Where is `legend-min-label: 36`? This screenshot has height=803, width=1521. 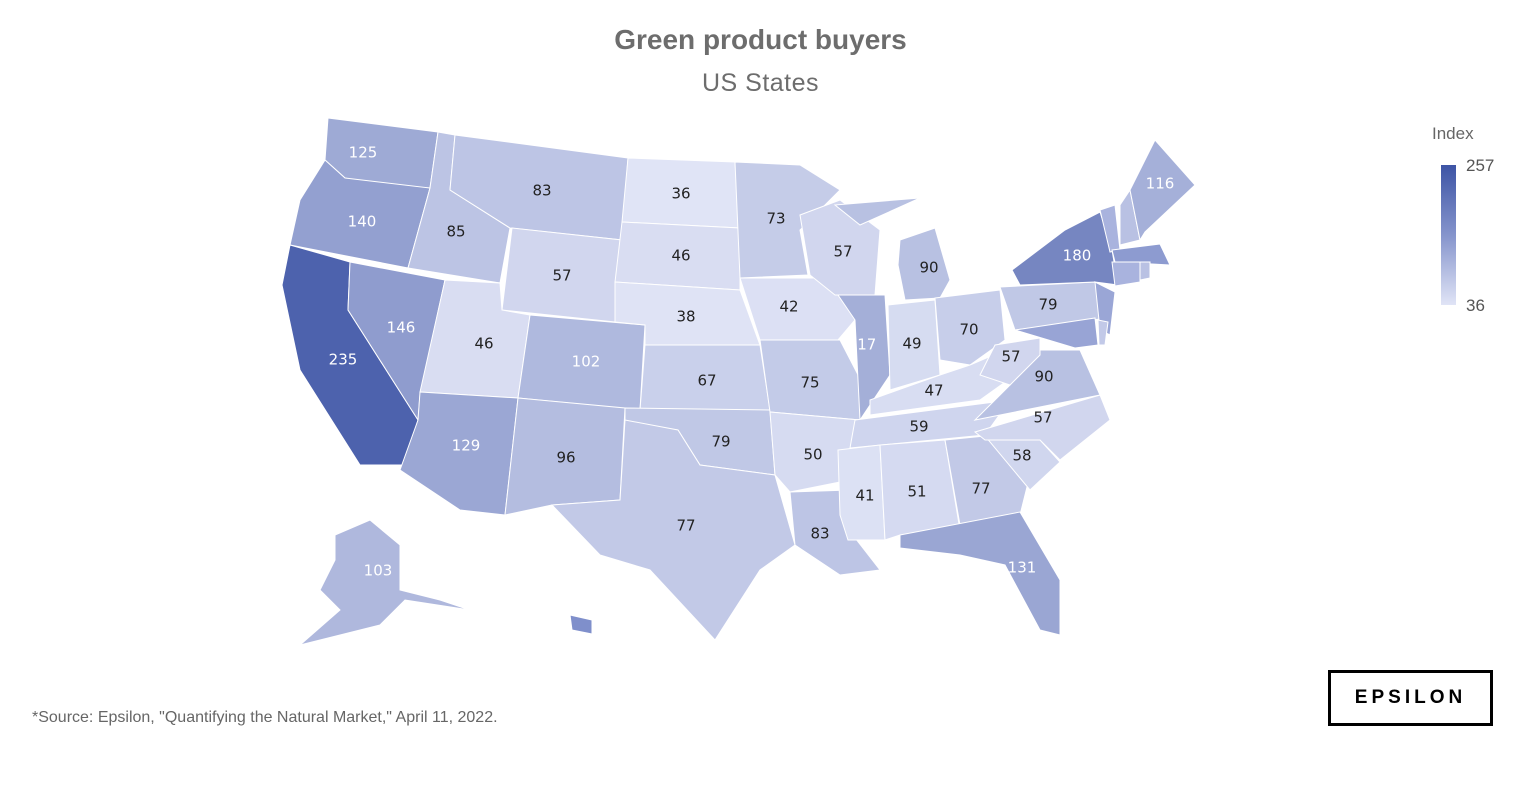
legend-min-label: 36 is located at coordinates (1475, 305).